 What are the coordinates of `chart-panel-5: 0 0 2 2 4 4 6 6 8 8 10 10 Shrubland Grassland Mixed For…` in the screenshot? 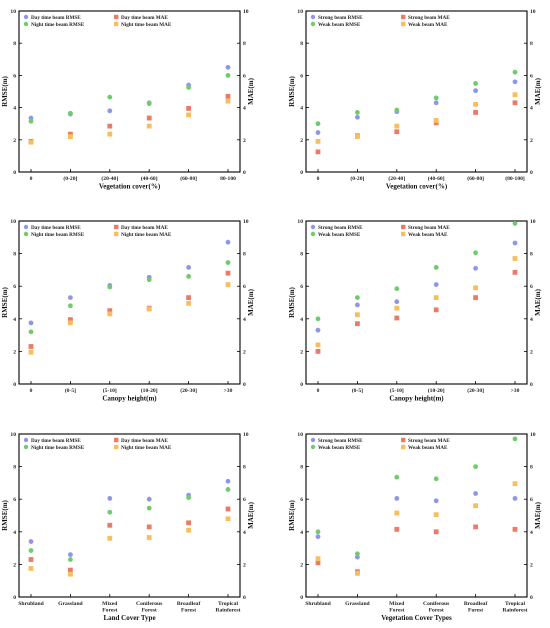 It's located at (128, 527).